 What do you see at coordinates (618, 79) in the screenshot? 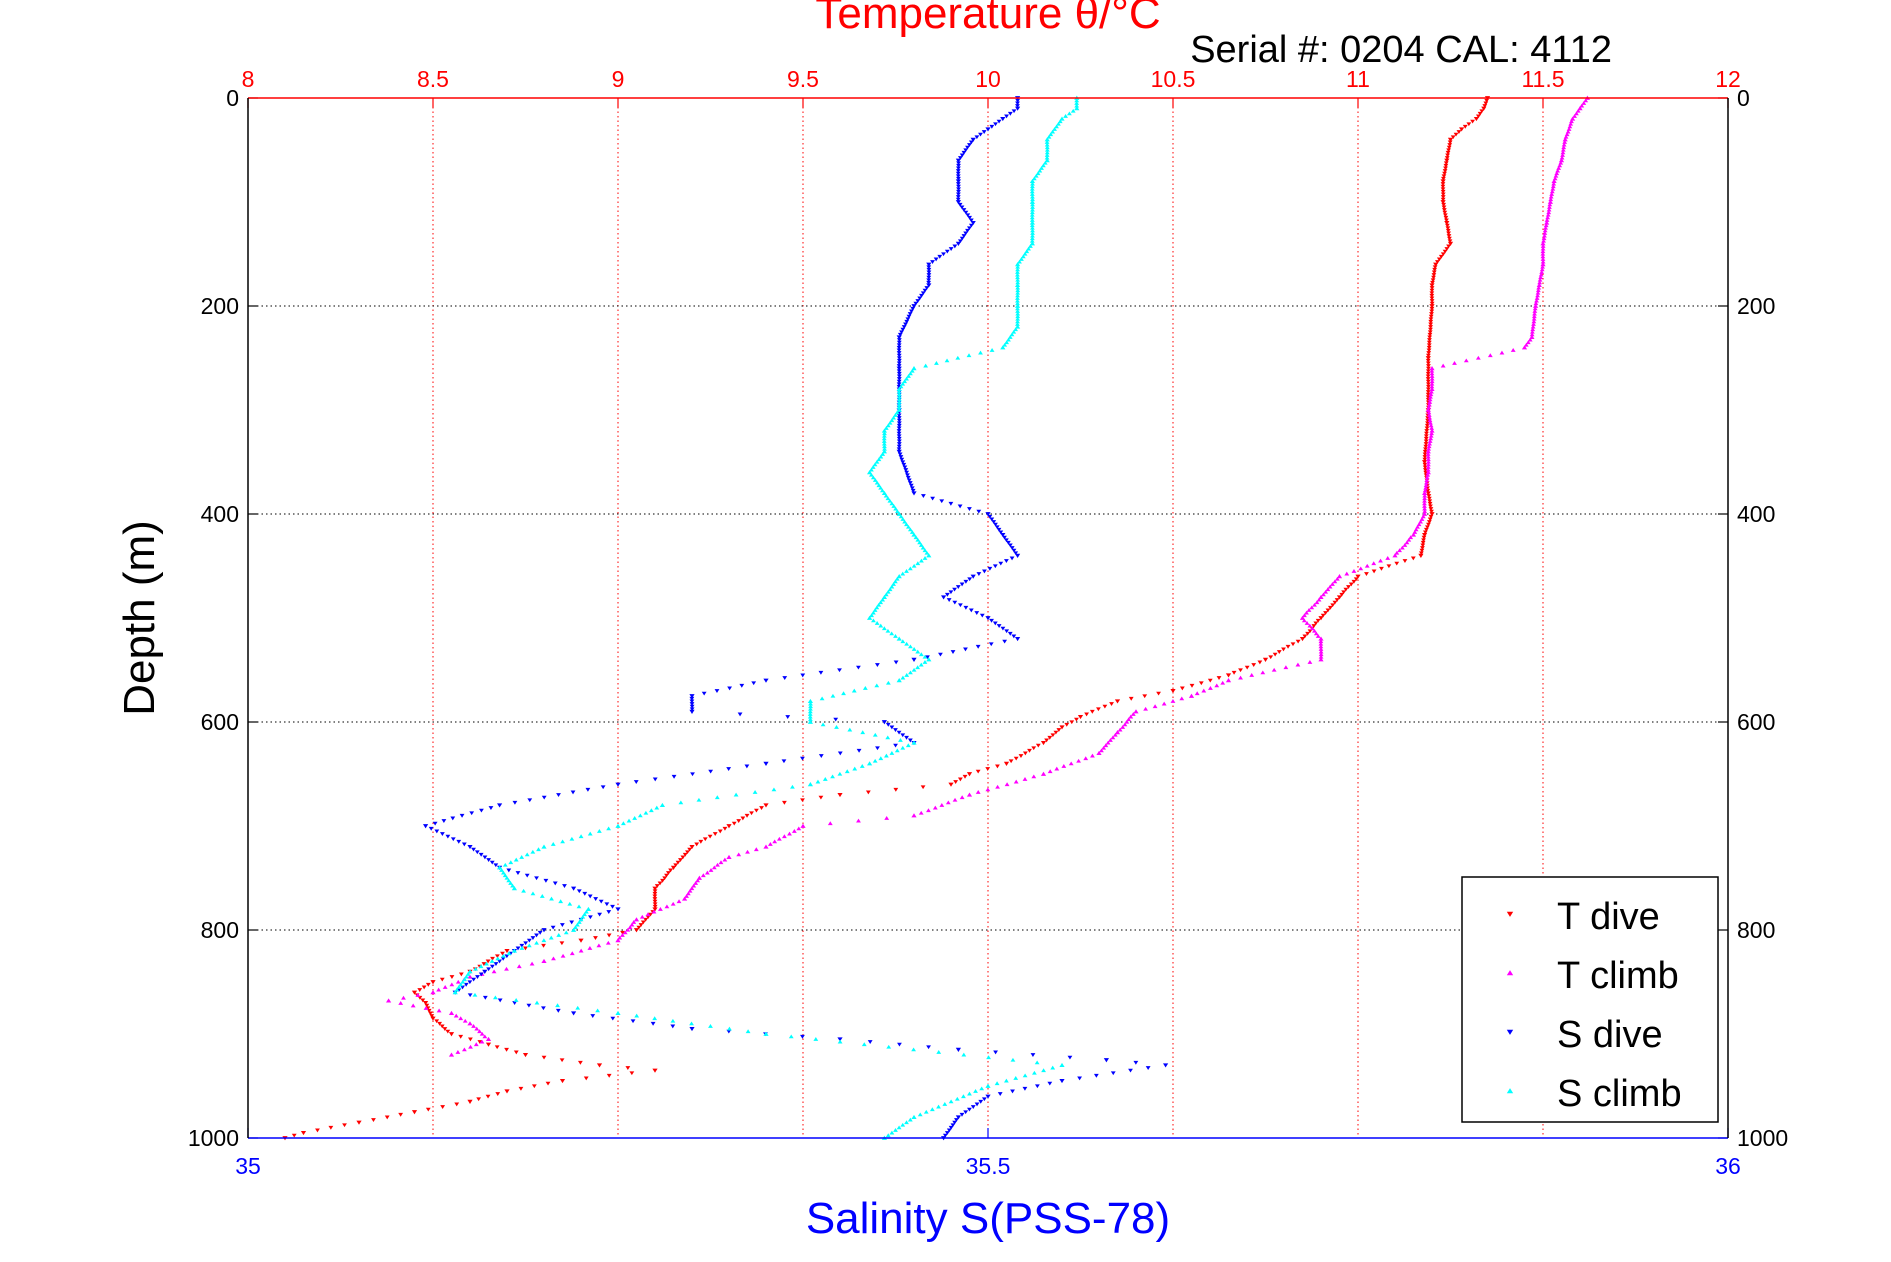
I see `top-tick-label: 9` at bounding box center [618, 79].